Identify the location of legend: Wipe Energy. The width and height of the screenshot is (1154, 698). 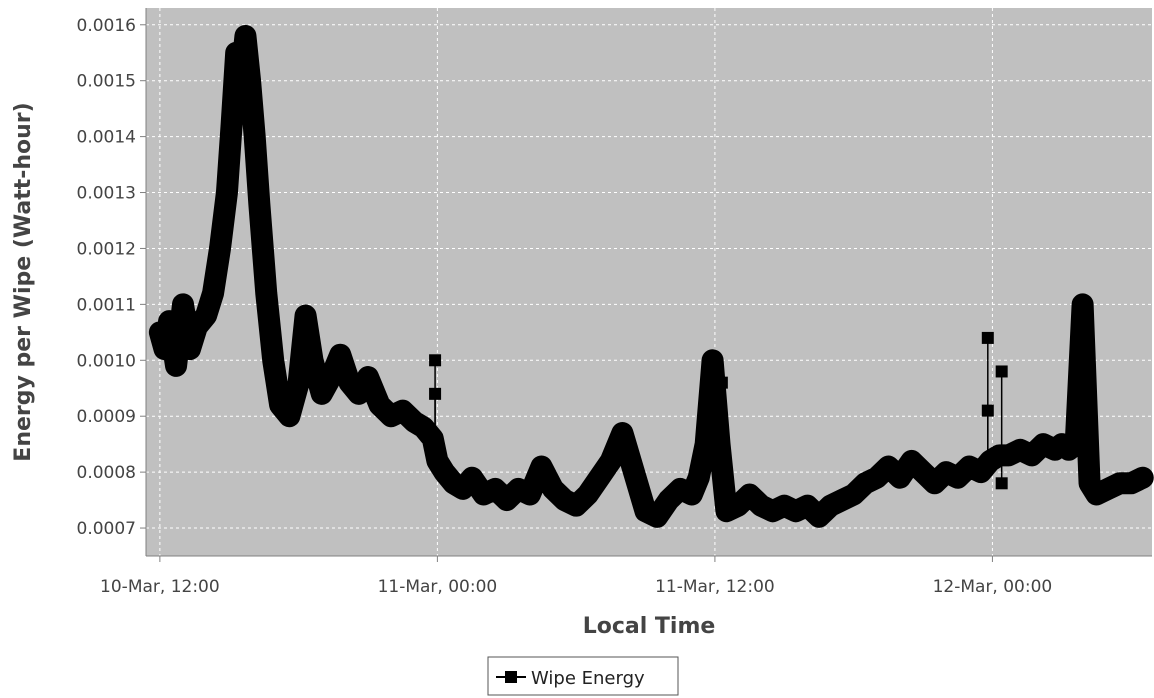
(583, 676).